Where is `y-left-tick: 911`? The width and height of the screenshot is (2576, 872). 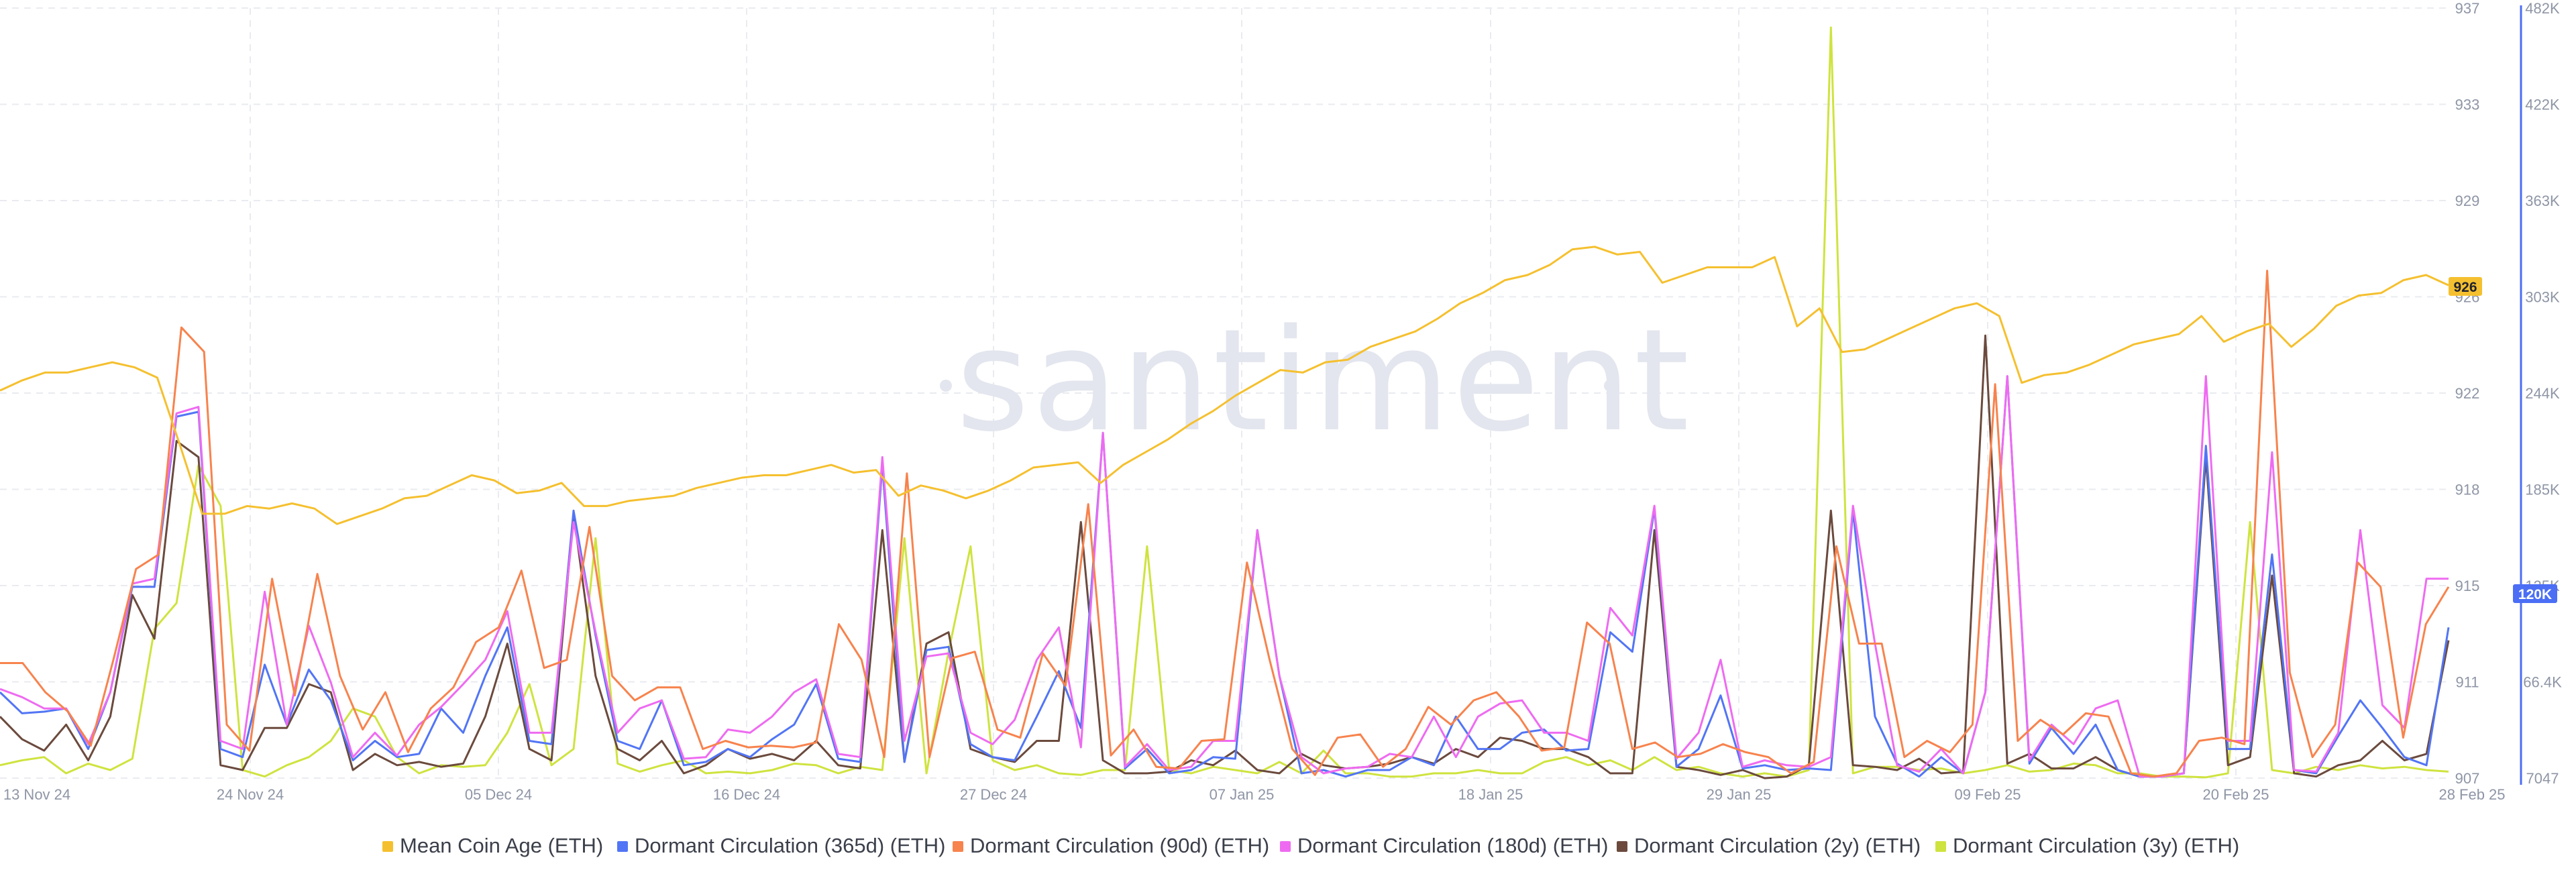
y-left-tick: 911 is located at coordinates (2467, 682).